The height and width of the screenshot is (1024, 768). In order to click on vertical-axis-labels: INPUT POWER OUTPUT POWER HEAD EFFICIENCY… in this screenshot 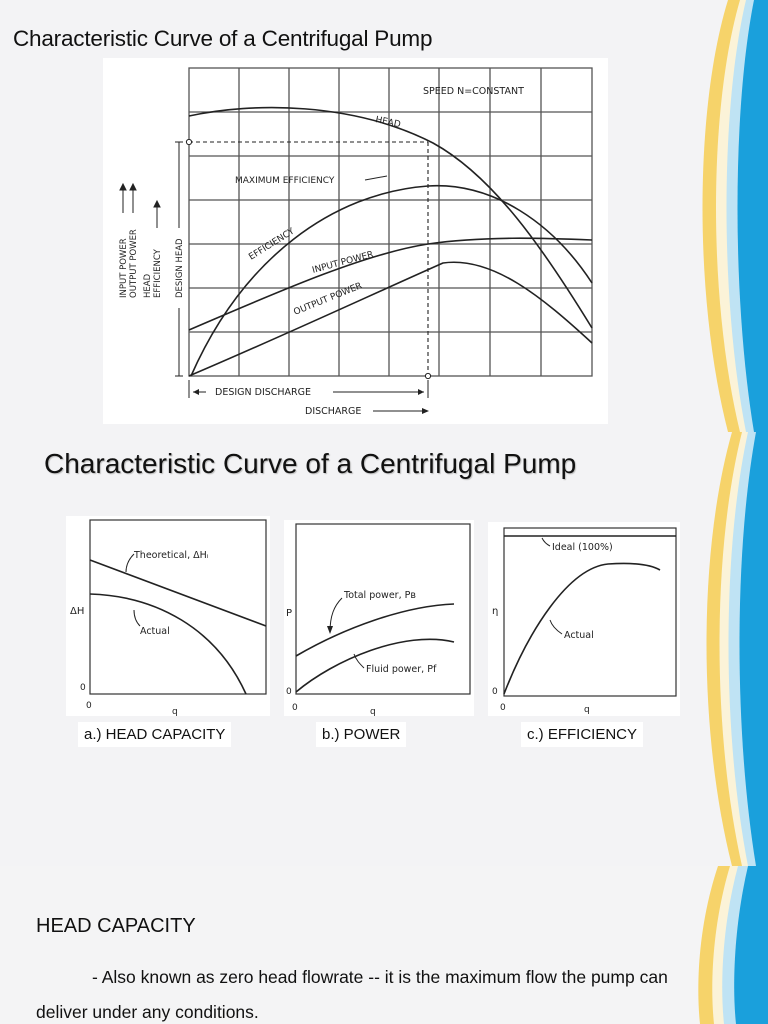, I will do `click(152, 263)`.